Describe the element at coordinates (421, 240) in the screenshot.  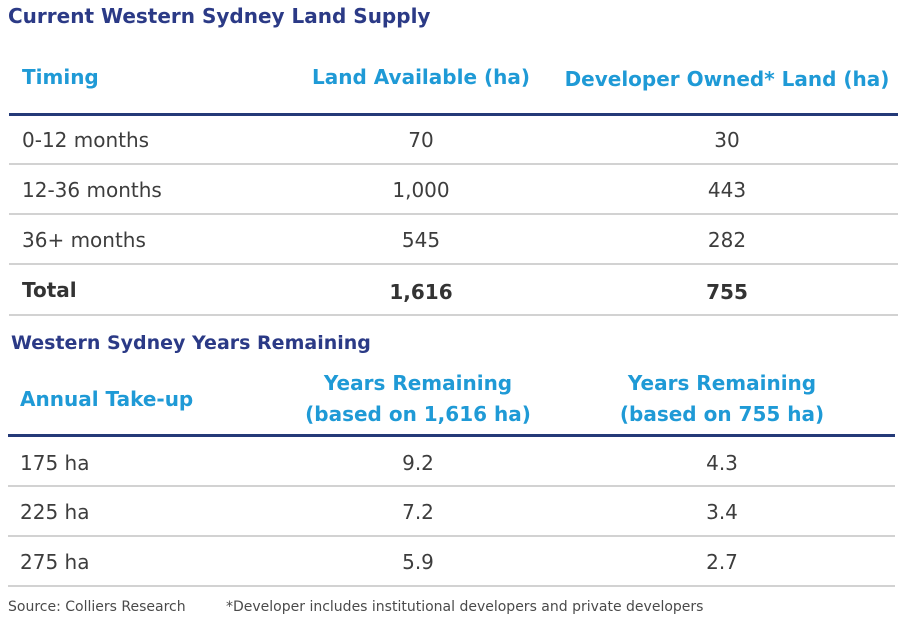
I see `table-cell: 545` at that location.